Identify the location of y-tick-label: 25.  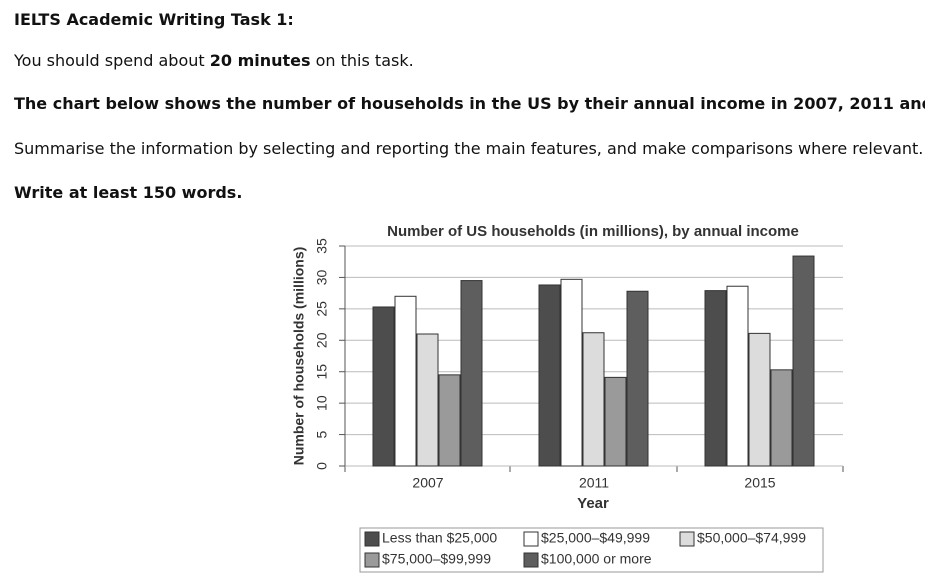
(322, 309).